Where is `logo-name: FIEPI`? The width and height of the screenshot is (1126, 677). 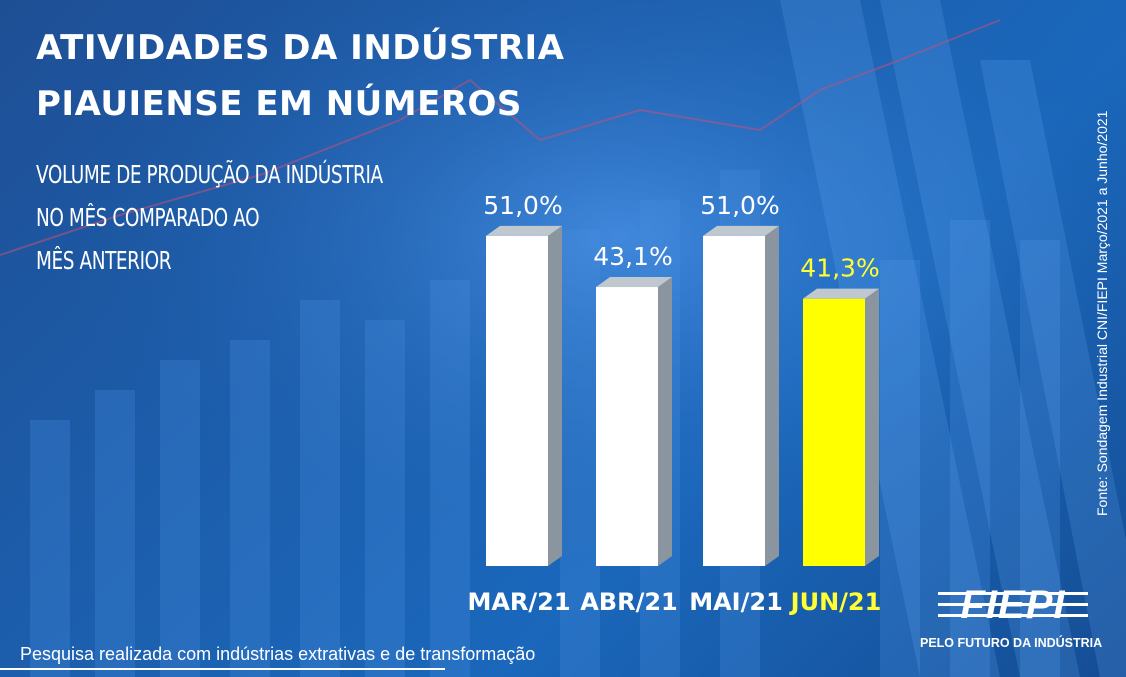 logo-name: FIEPI is located at coordinates (1013, 605).